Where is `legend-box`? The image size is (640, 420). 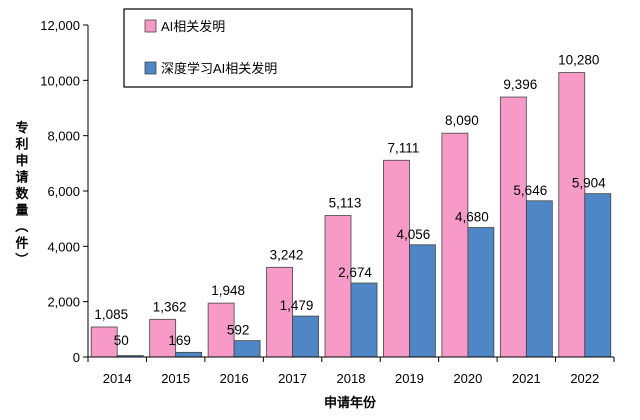
legend-box is located at coordinates (268, 48).